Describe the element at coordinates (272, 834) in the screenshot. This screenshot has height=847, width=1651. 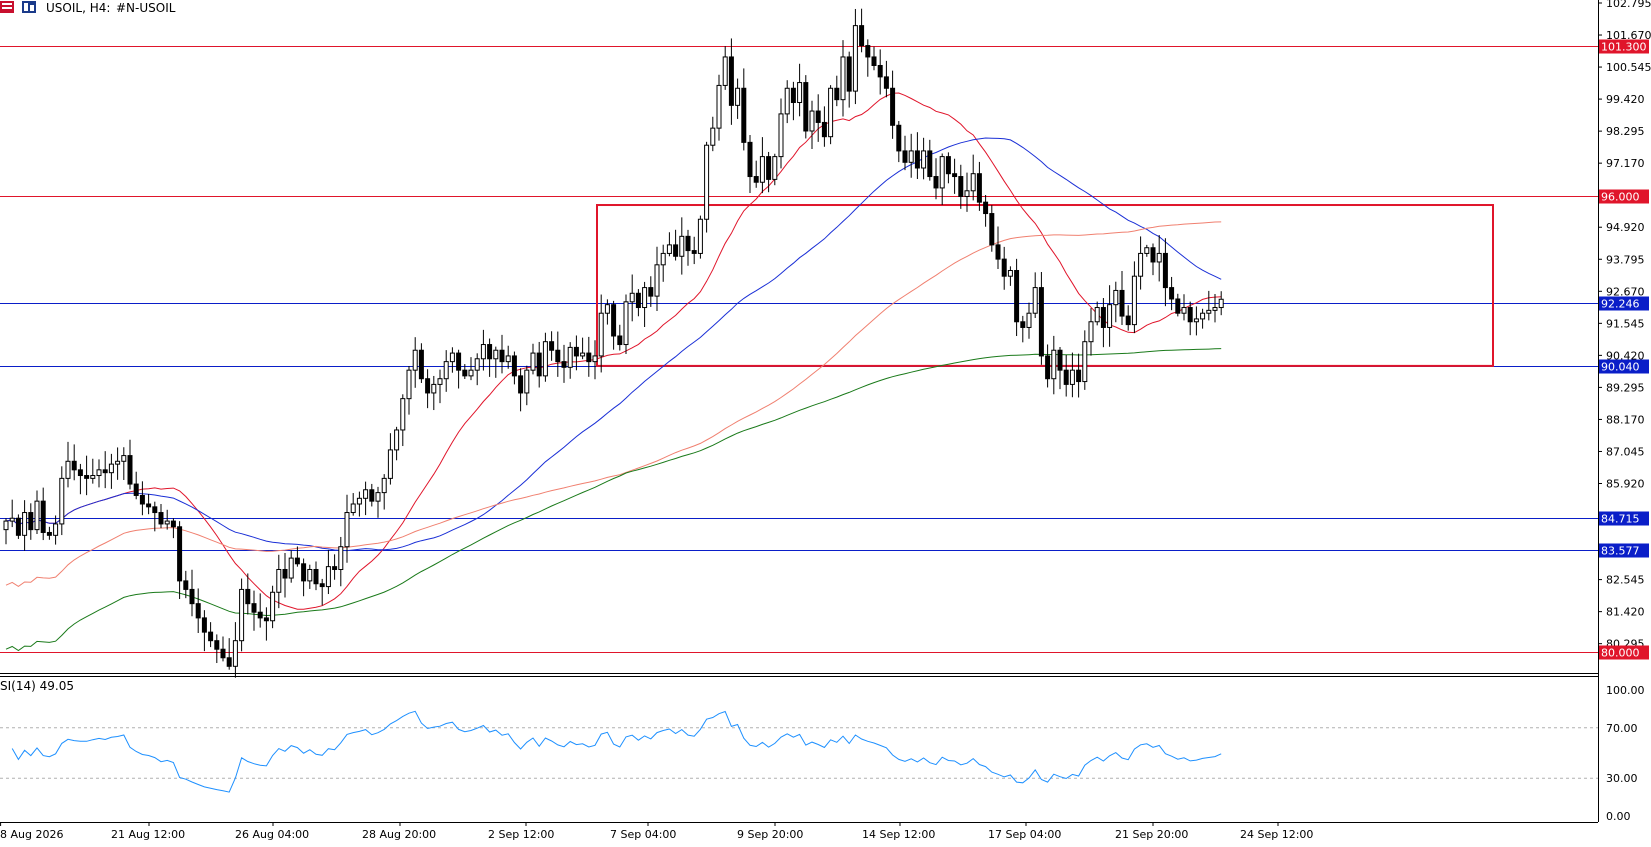
I see `time-tick-label: 26 Aug 04:00` at that location.